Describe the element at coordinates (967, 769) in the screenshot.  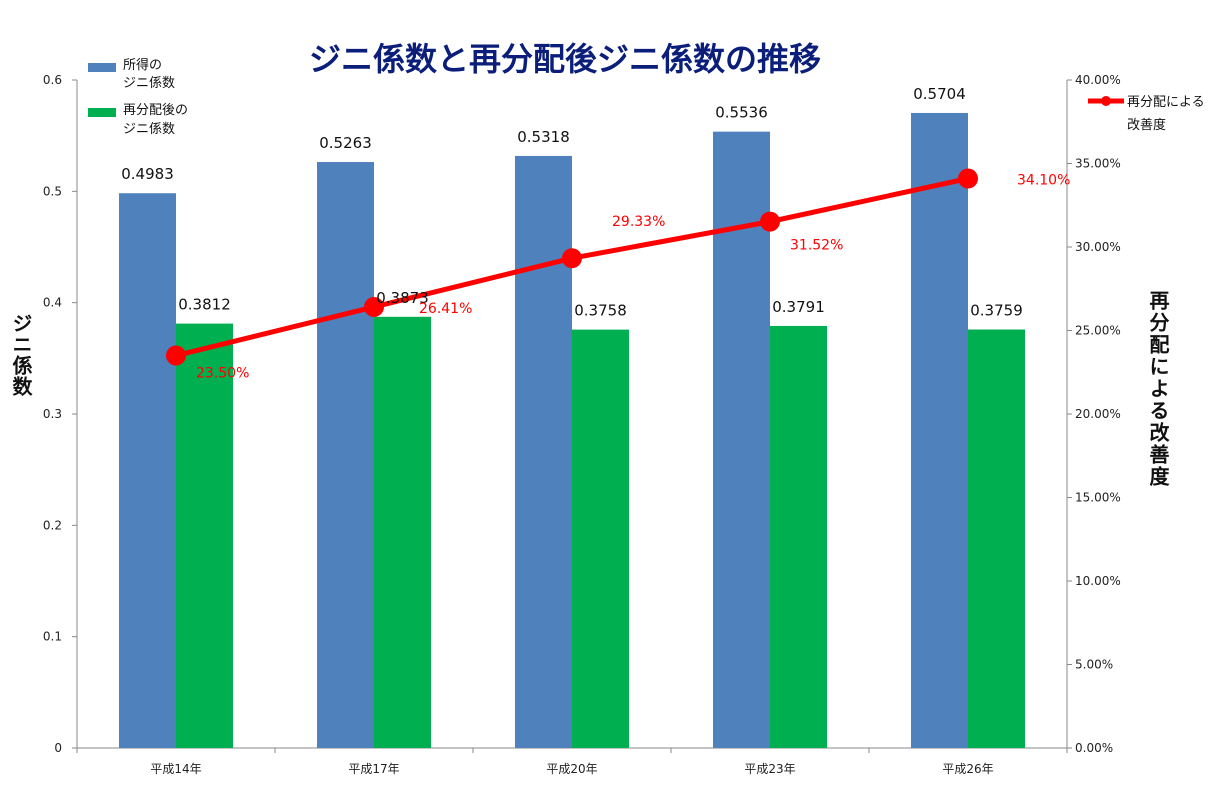
I see `x-tick-label: 平成26年` at that location.